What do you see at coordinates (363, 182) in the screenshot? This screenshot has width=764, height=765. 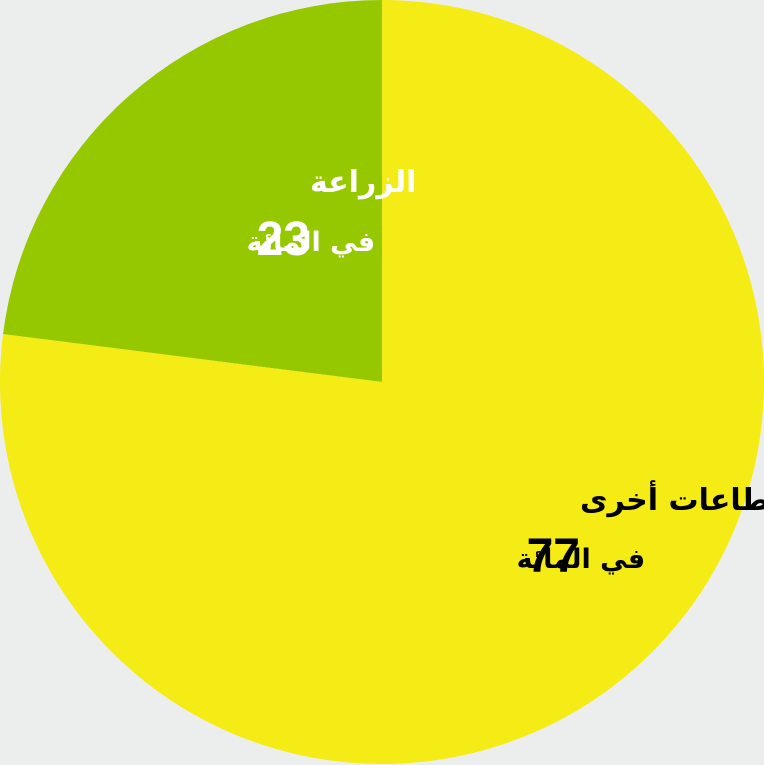 I see `slice-label-name-1: الزراعة` at bounding box center [363, 182].